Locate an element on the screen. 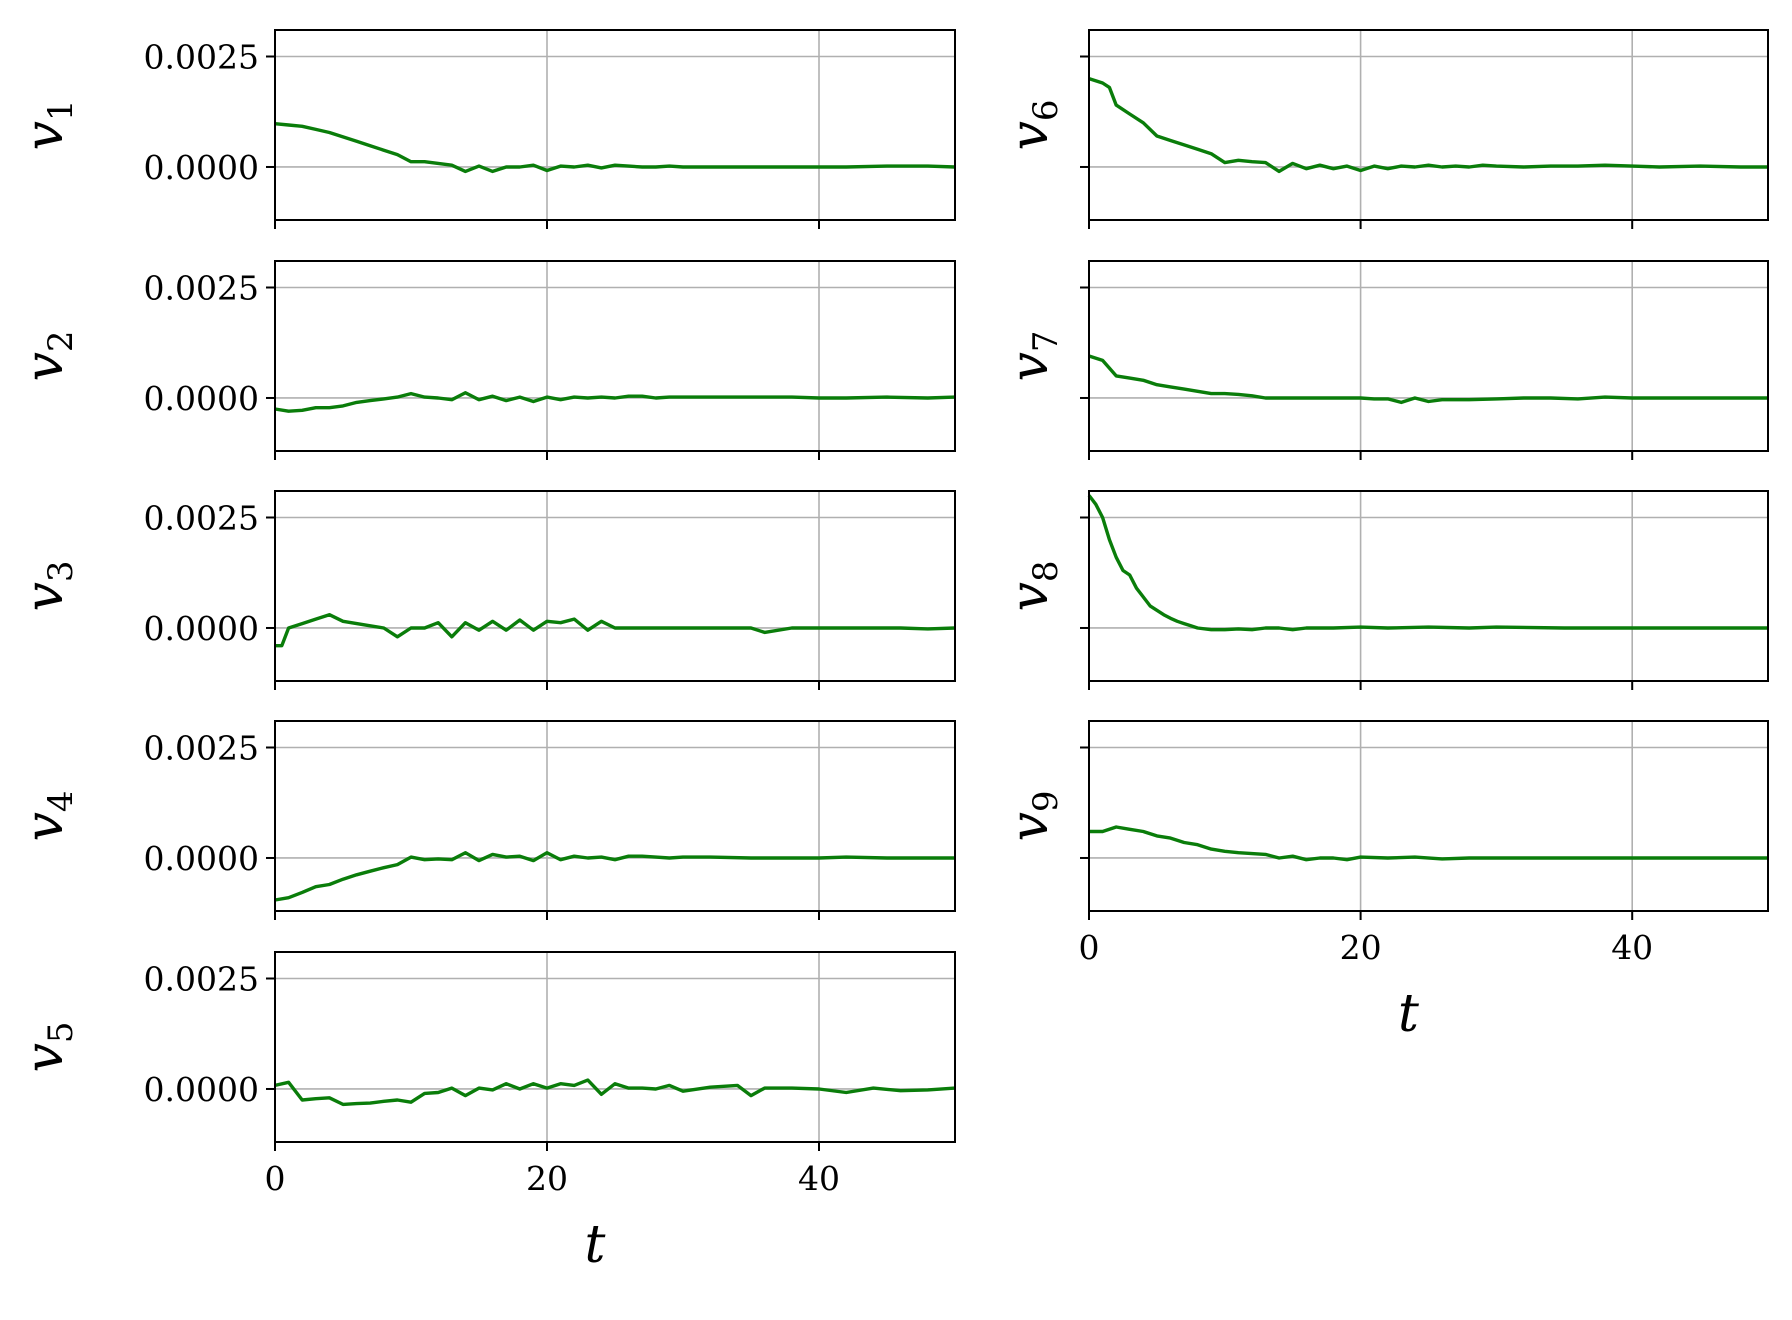 The height and width of the screenshot is (1320, 1792). panel-v2: 0.0025 0.0000 v2 is located at coordinates (485, 360).